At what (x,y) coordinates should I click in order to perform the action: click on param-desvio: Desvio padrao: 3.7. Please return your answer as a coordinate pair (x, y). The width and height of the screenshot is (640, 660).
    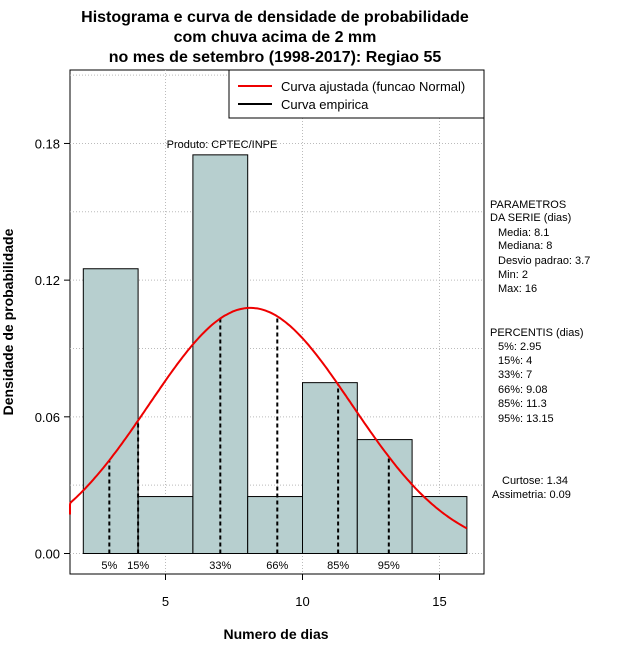
    Looking at the image, I should click on (544, 261).